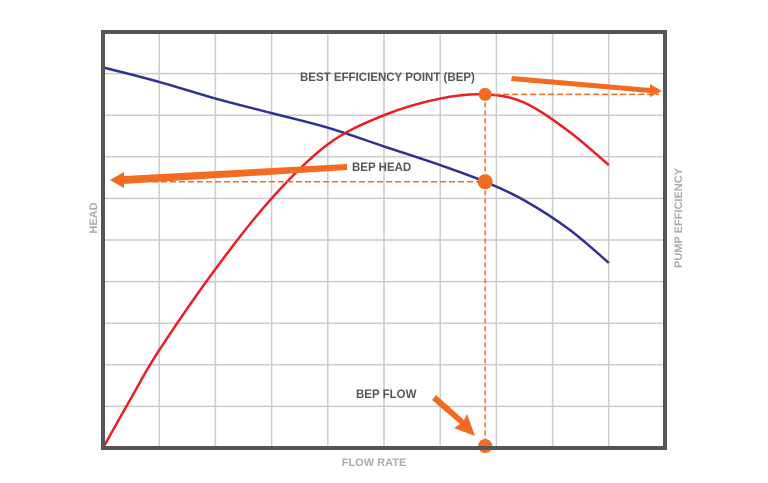 The height and width of the screenshot is (483, 768). I want to click on bep-label: BEST EFFICIENCY POINT (BEP), so click(387, 78).